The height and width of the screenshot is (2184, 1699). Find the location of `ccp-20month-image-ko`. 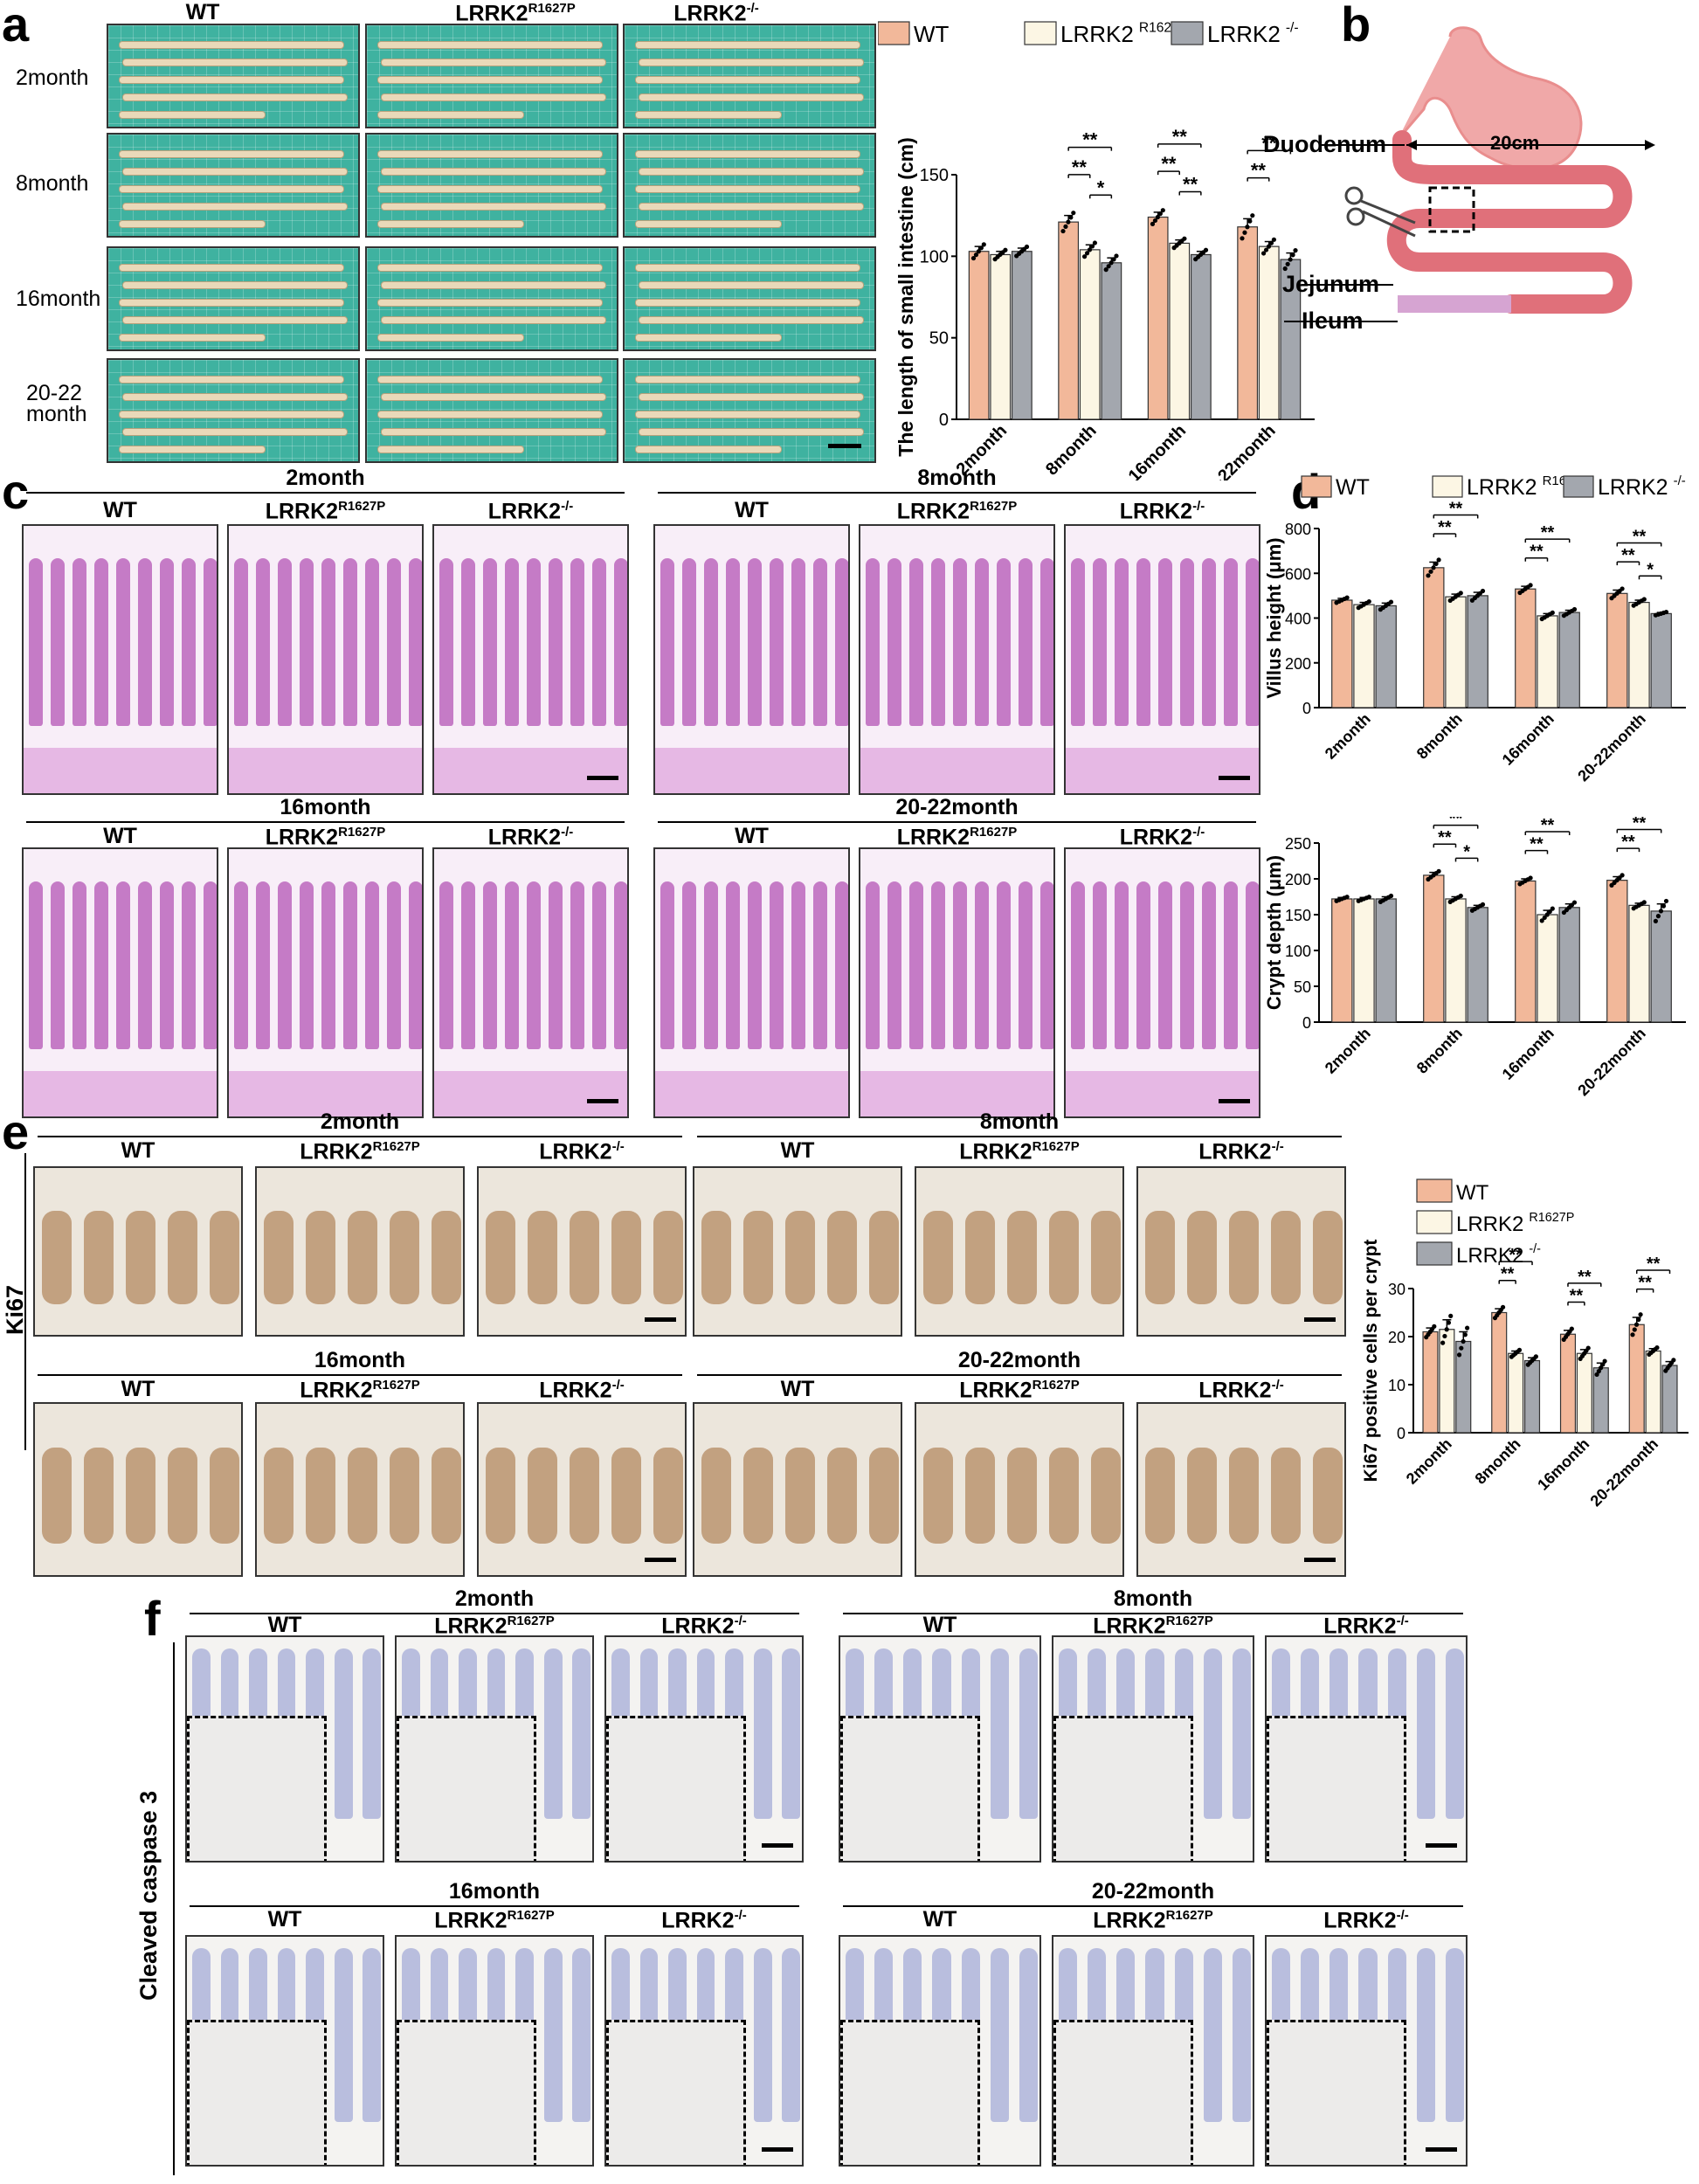

ccp-20month-image-ko is located at coordinates (1366, 2051).